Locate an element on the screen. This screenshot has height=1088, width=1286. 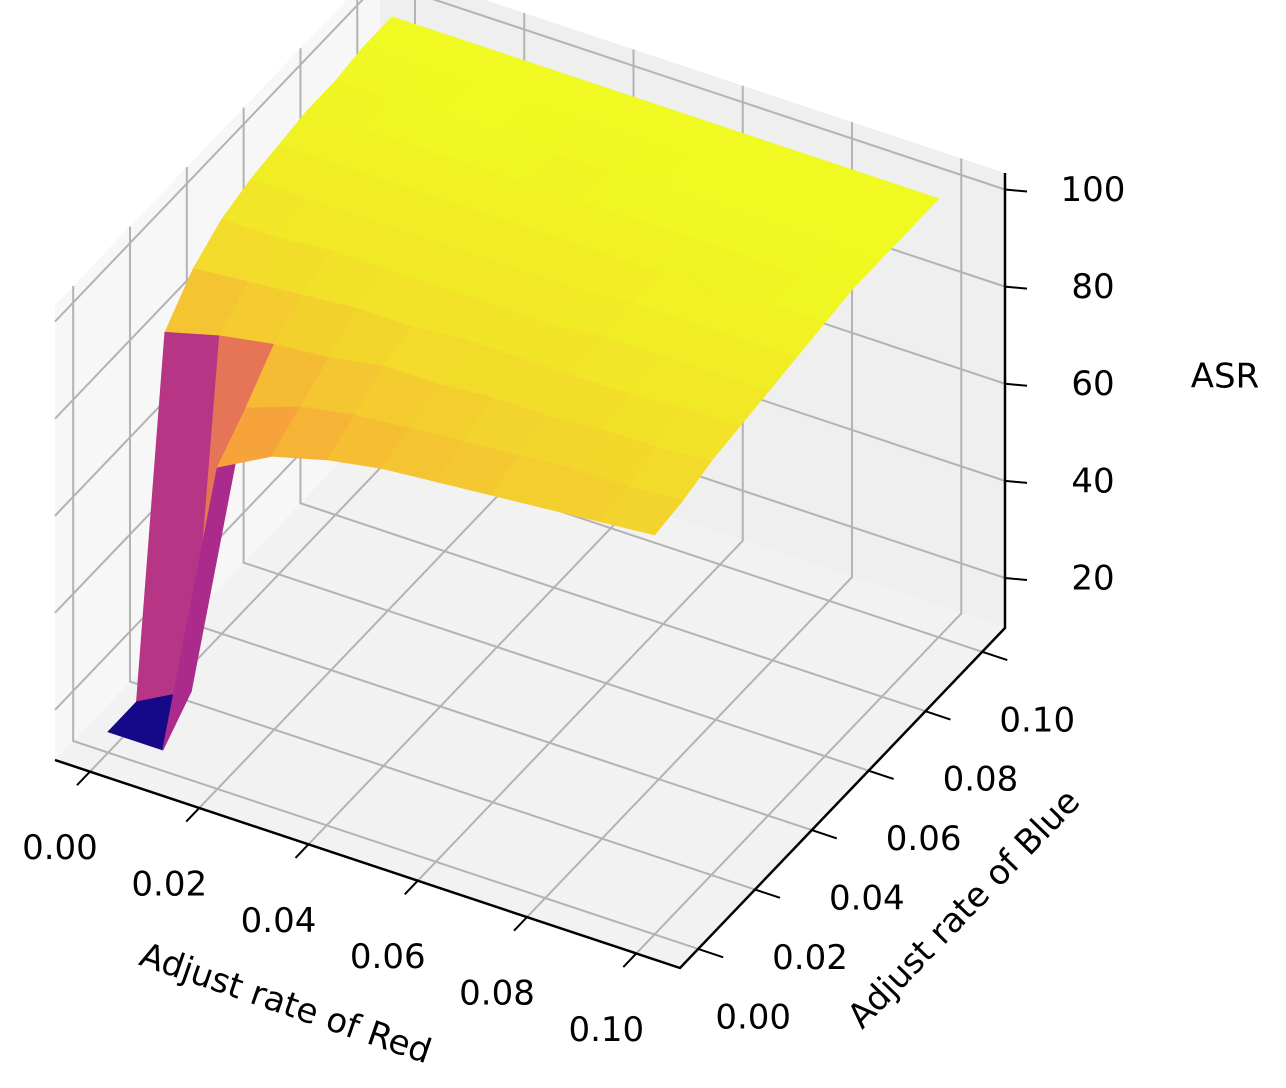
x-tick-label: 0.08 is located at coordinates (497, 994).